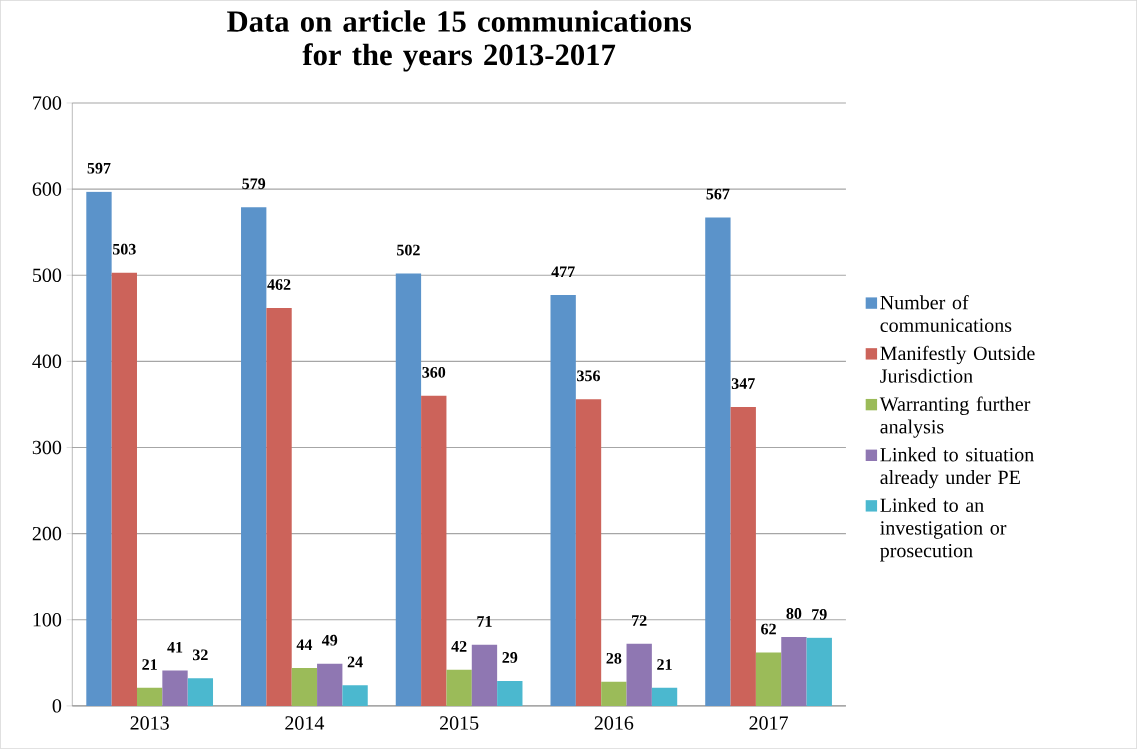 The image size is (1137, 749). What do you see at coordinates (279, 284) in the screenshot?
I see `data-label: 462` at bounding box center [279, 284].